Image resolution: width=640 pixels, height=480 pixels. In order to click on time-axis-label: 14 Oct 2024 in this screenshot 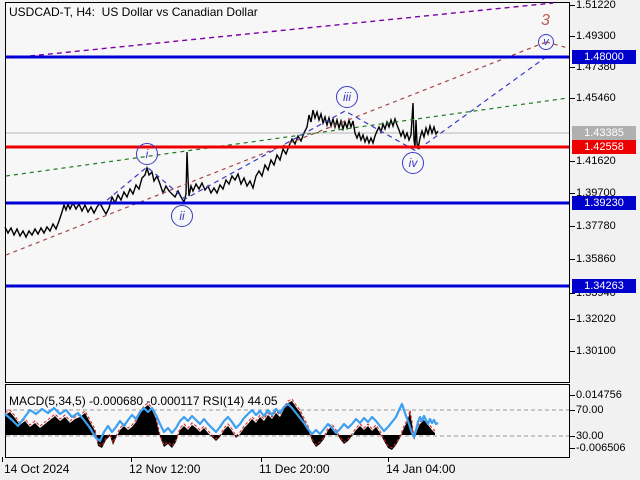, I will do `click(37, 469)`.